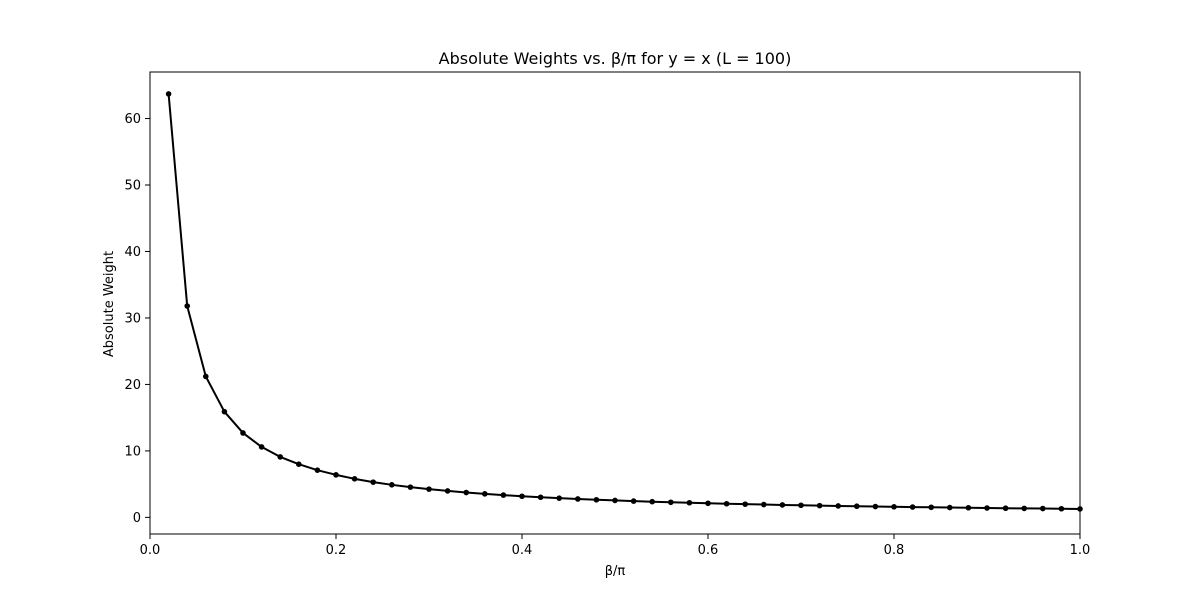 Image resolution: width=1200 pixels, height=600 pixels. I want to click on x-tick-label: 0.2, so click(336, 550).